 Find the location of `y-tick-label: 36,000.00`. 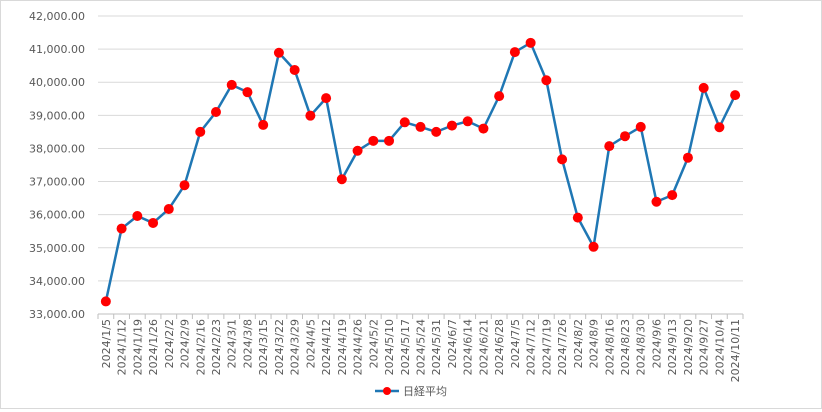

y-tick-label: 36,000.00 is located at coordinates (57, 215).